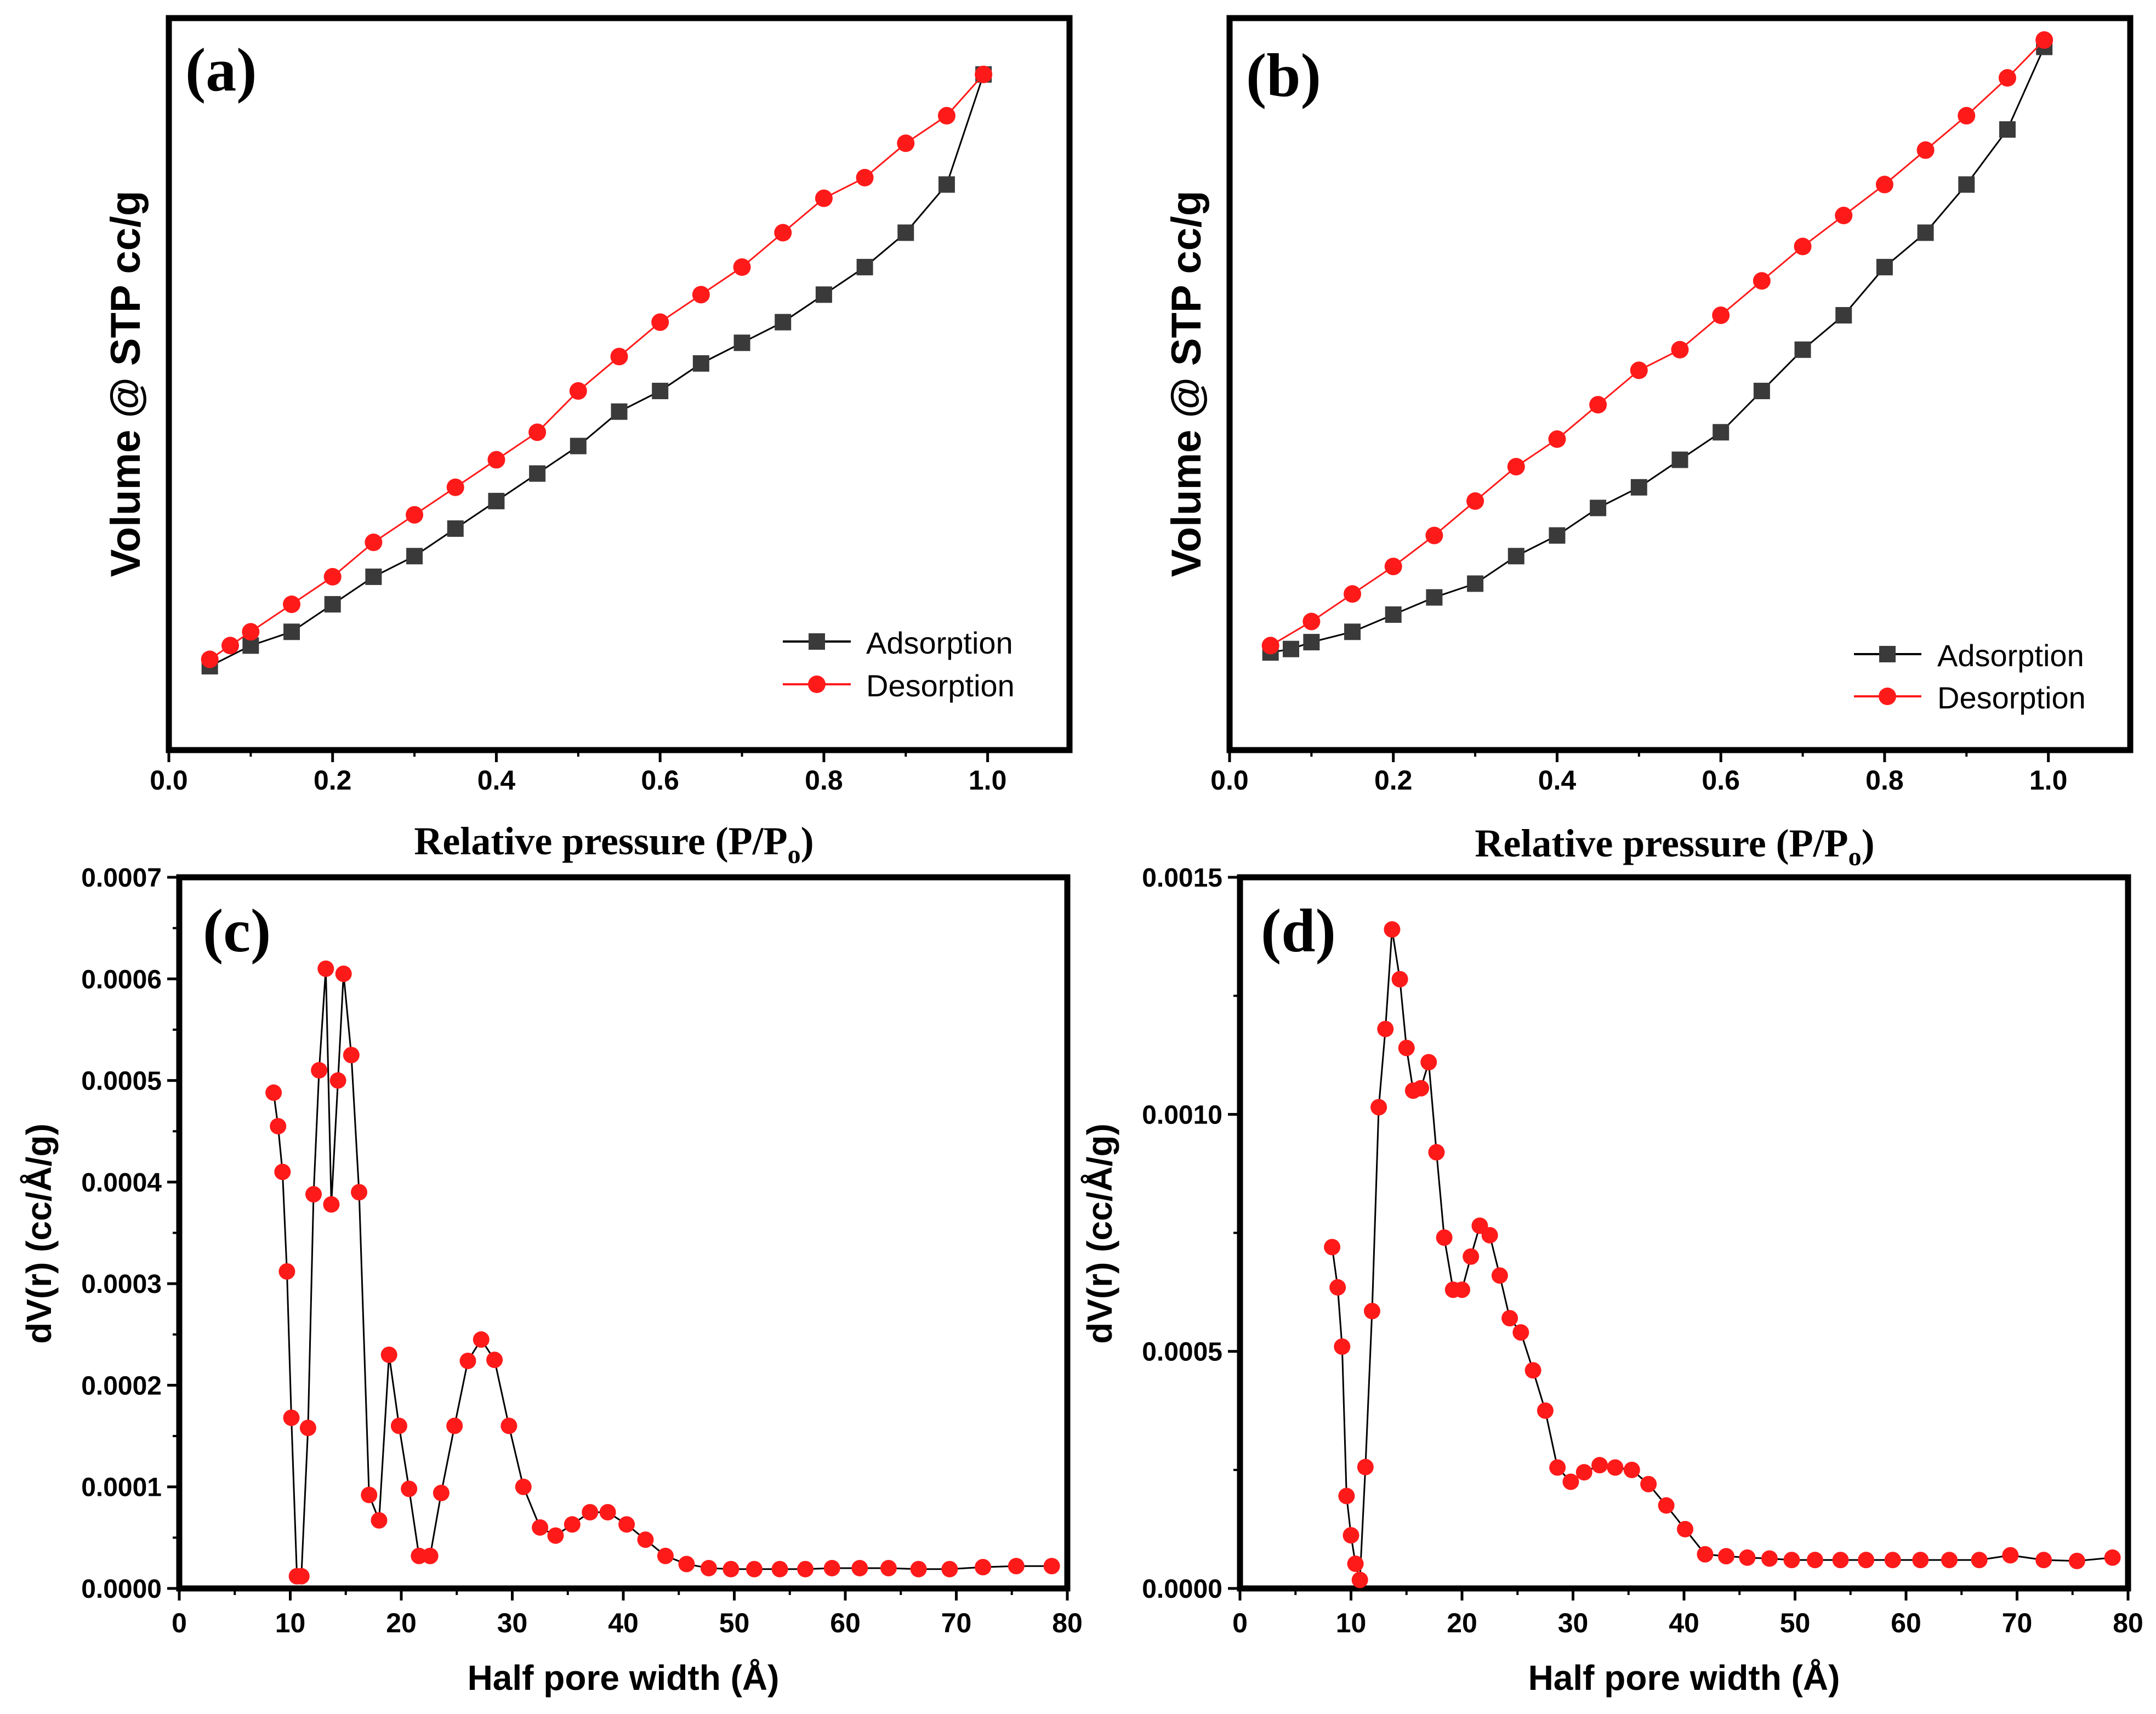 This screenshot has height=1714, width=2156. Describe the element at coordinates (126, 384) in the screenshot. I see `y-axis-label: Volume @ STP cc/g` at that location.